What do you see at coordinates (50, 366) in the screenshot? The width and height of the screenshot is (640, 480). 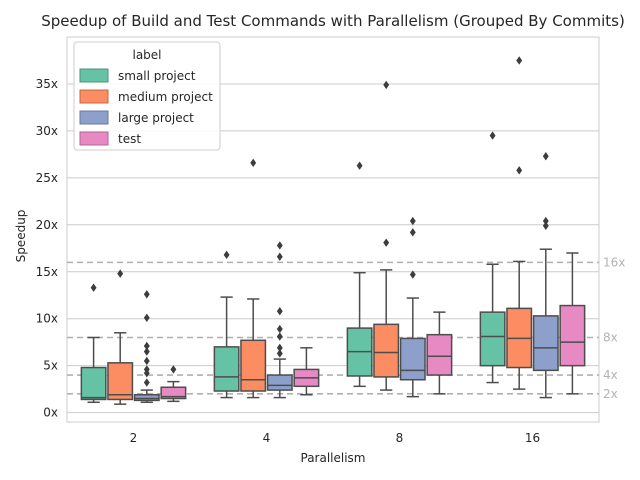 I see `y-tick-label: 5x` at bounding box center [50, 366].